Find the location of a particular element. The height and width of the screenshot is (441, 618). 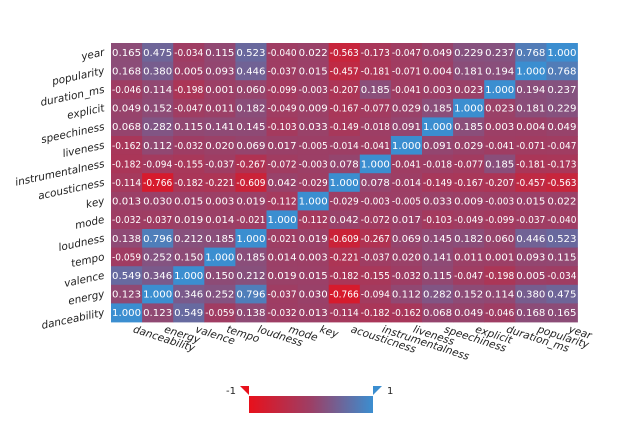

heatmap-cell-popularity-instrumentalness is located at coordinates (375, 71).